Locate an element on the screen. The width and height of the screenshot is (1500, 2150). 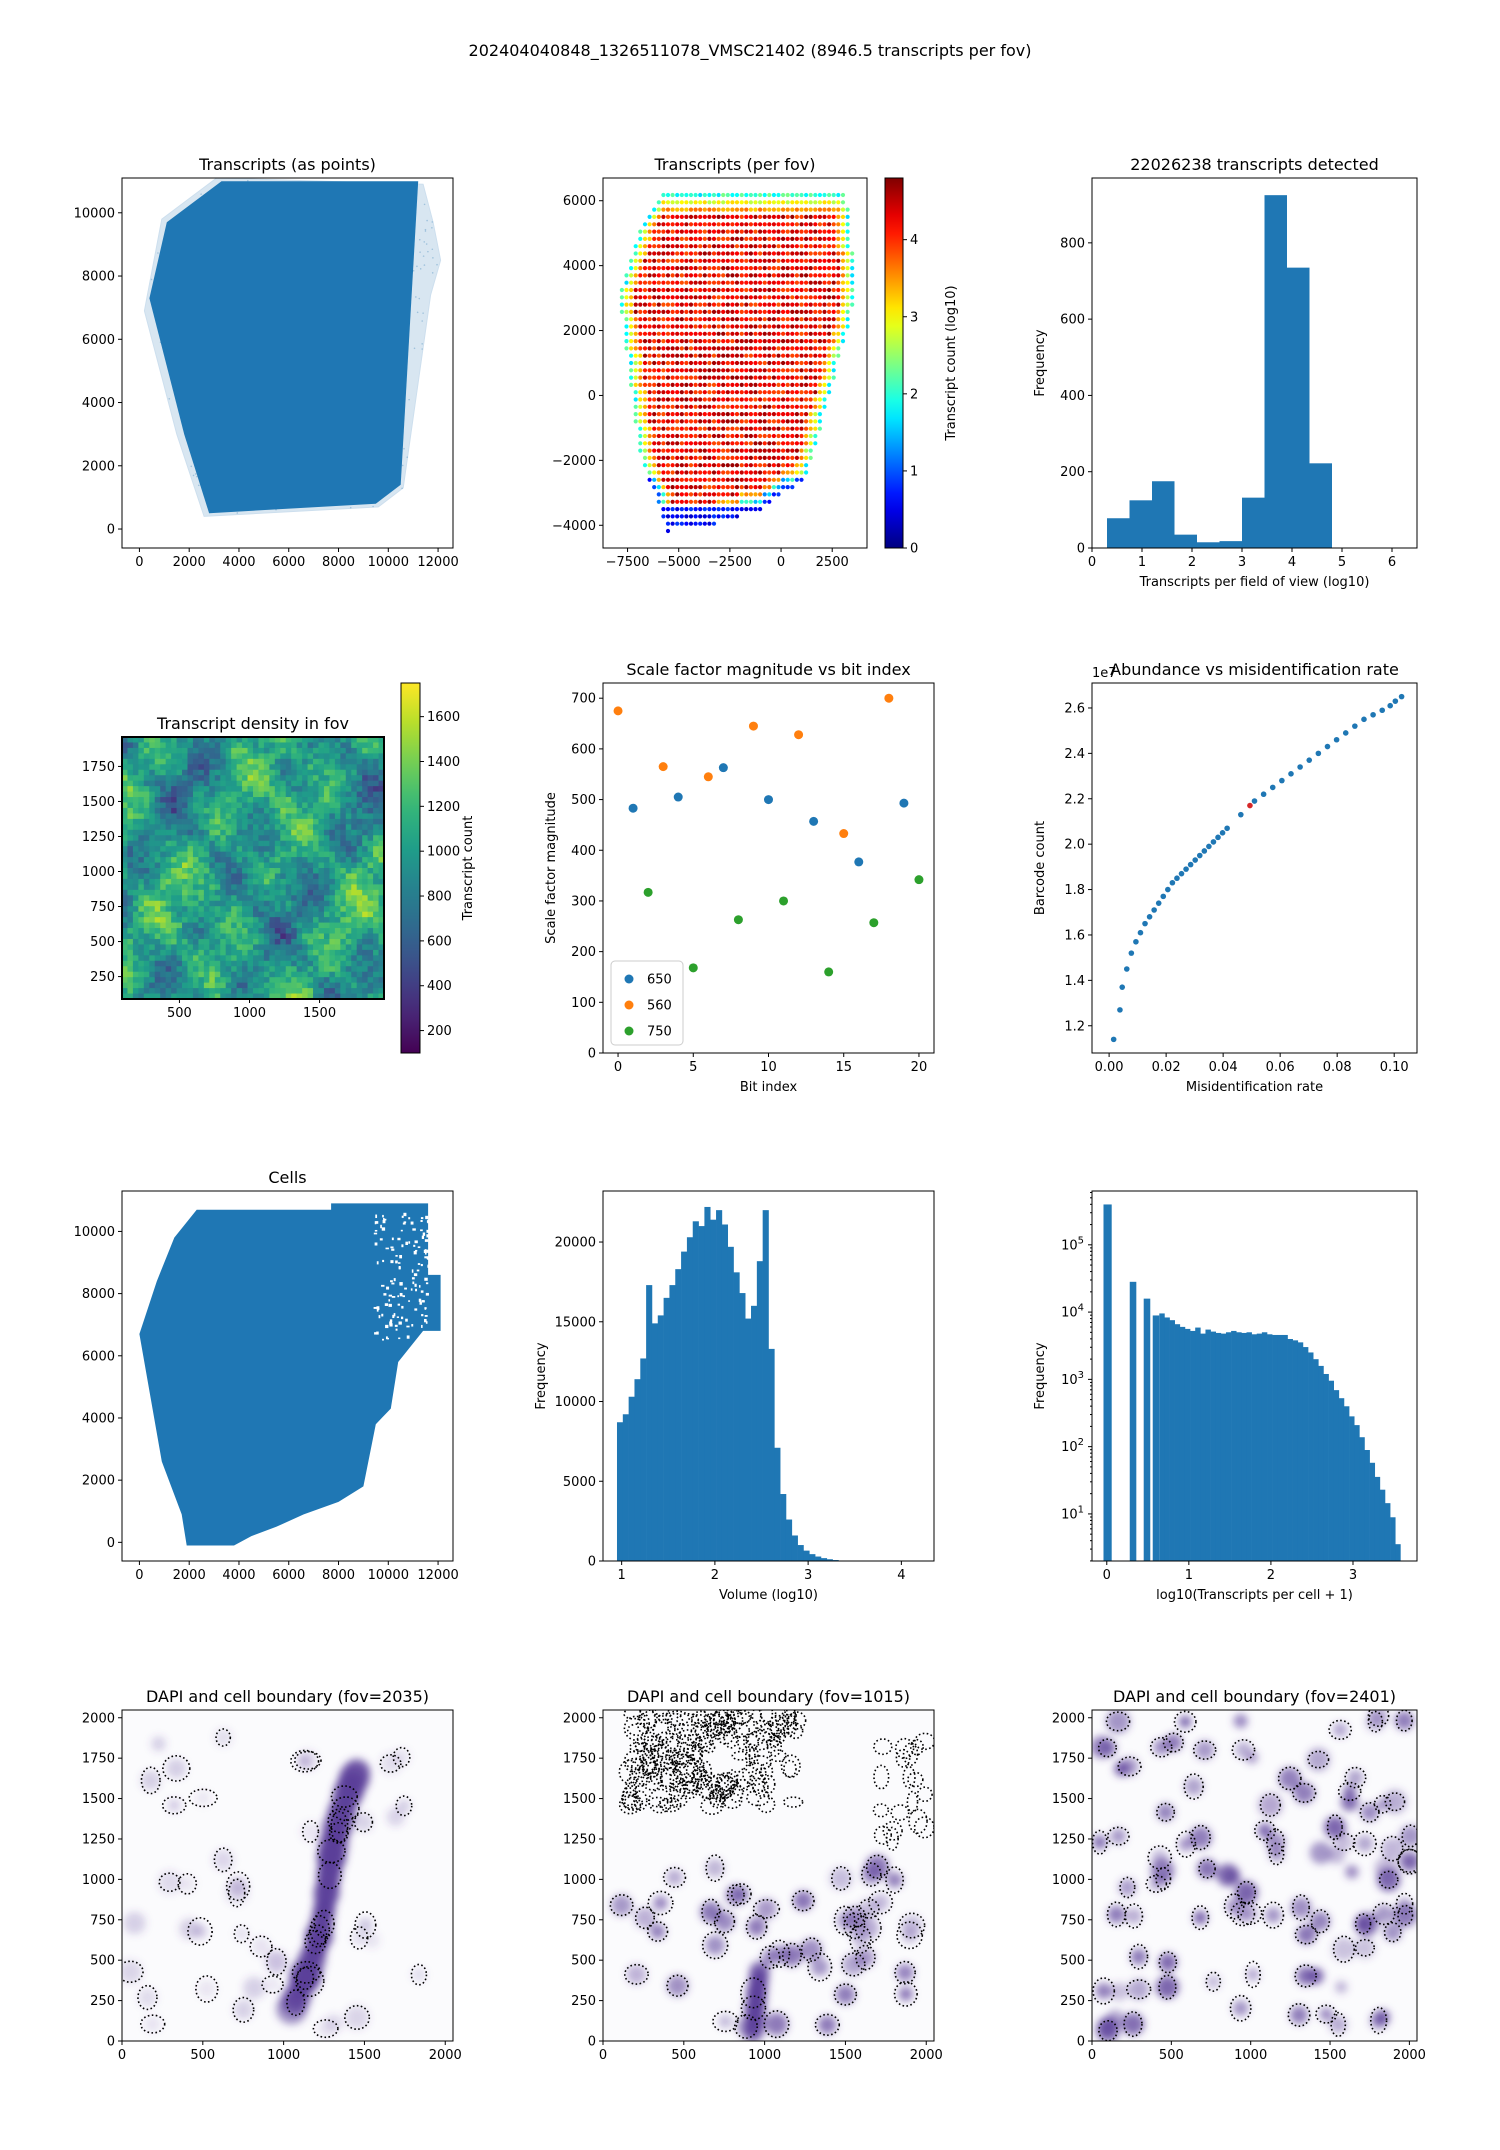
plot-area is located at coordinates (1252, 1382).